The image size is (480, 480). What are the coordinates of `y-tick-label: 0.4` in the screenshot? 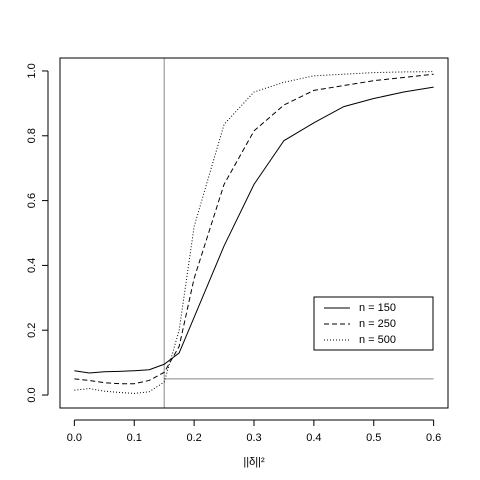 It's located at (32, 265).